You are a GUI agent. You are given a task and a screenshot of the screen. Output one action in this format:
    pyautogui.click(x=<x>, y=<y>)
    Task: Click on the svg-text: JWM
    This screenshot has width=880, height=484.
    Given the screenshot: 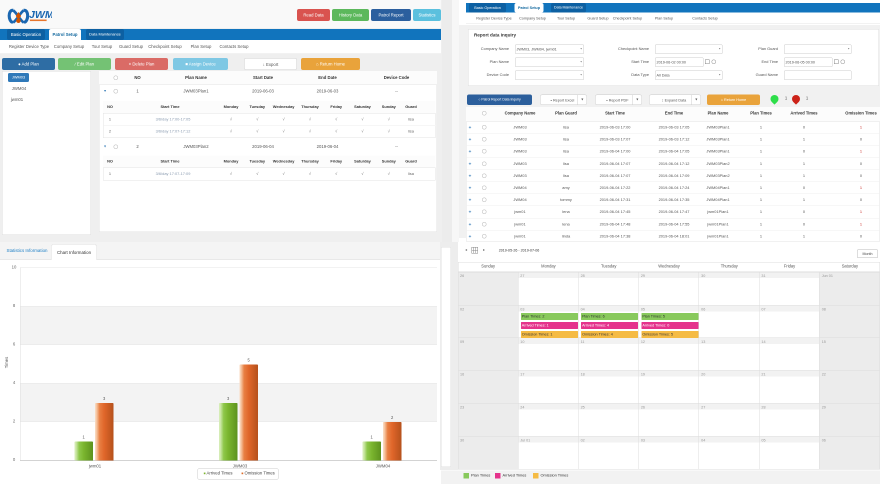 What is the action you would take?
    pyautogui.click(x=40, y=15)
    